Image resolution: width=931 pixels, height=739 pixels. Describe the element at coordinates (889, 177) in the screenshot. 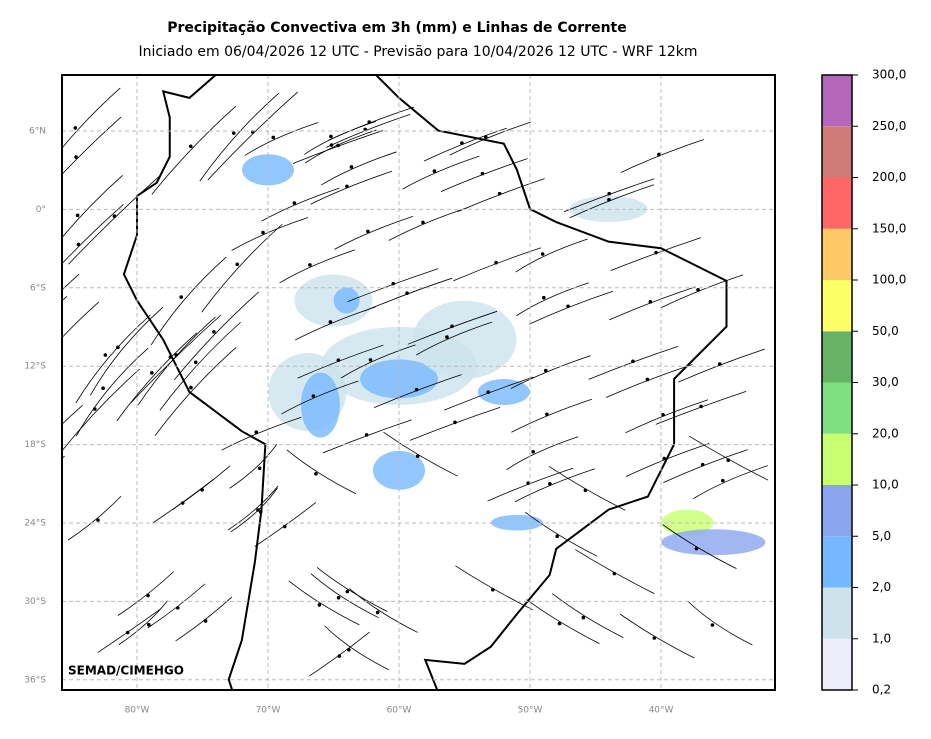

I see `colorbar-label: 200,0` at that location.